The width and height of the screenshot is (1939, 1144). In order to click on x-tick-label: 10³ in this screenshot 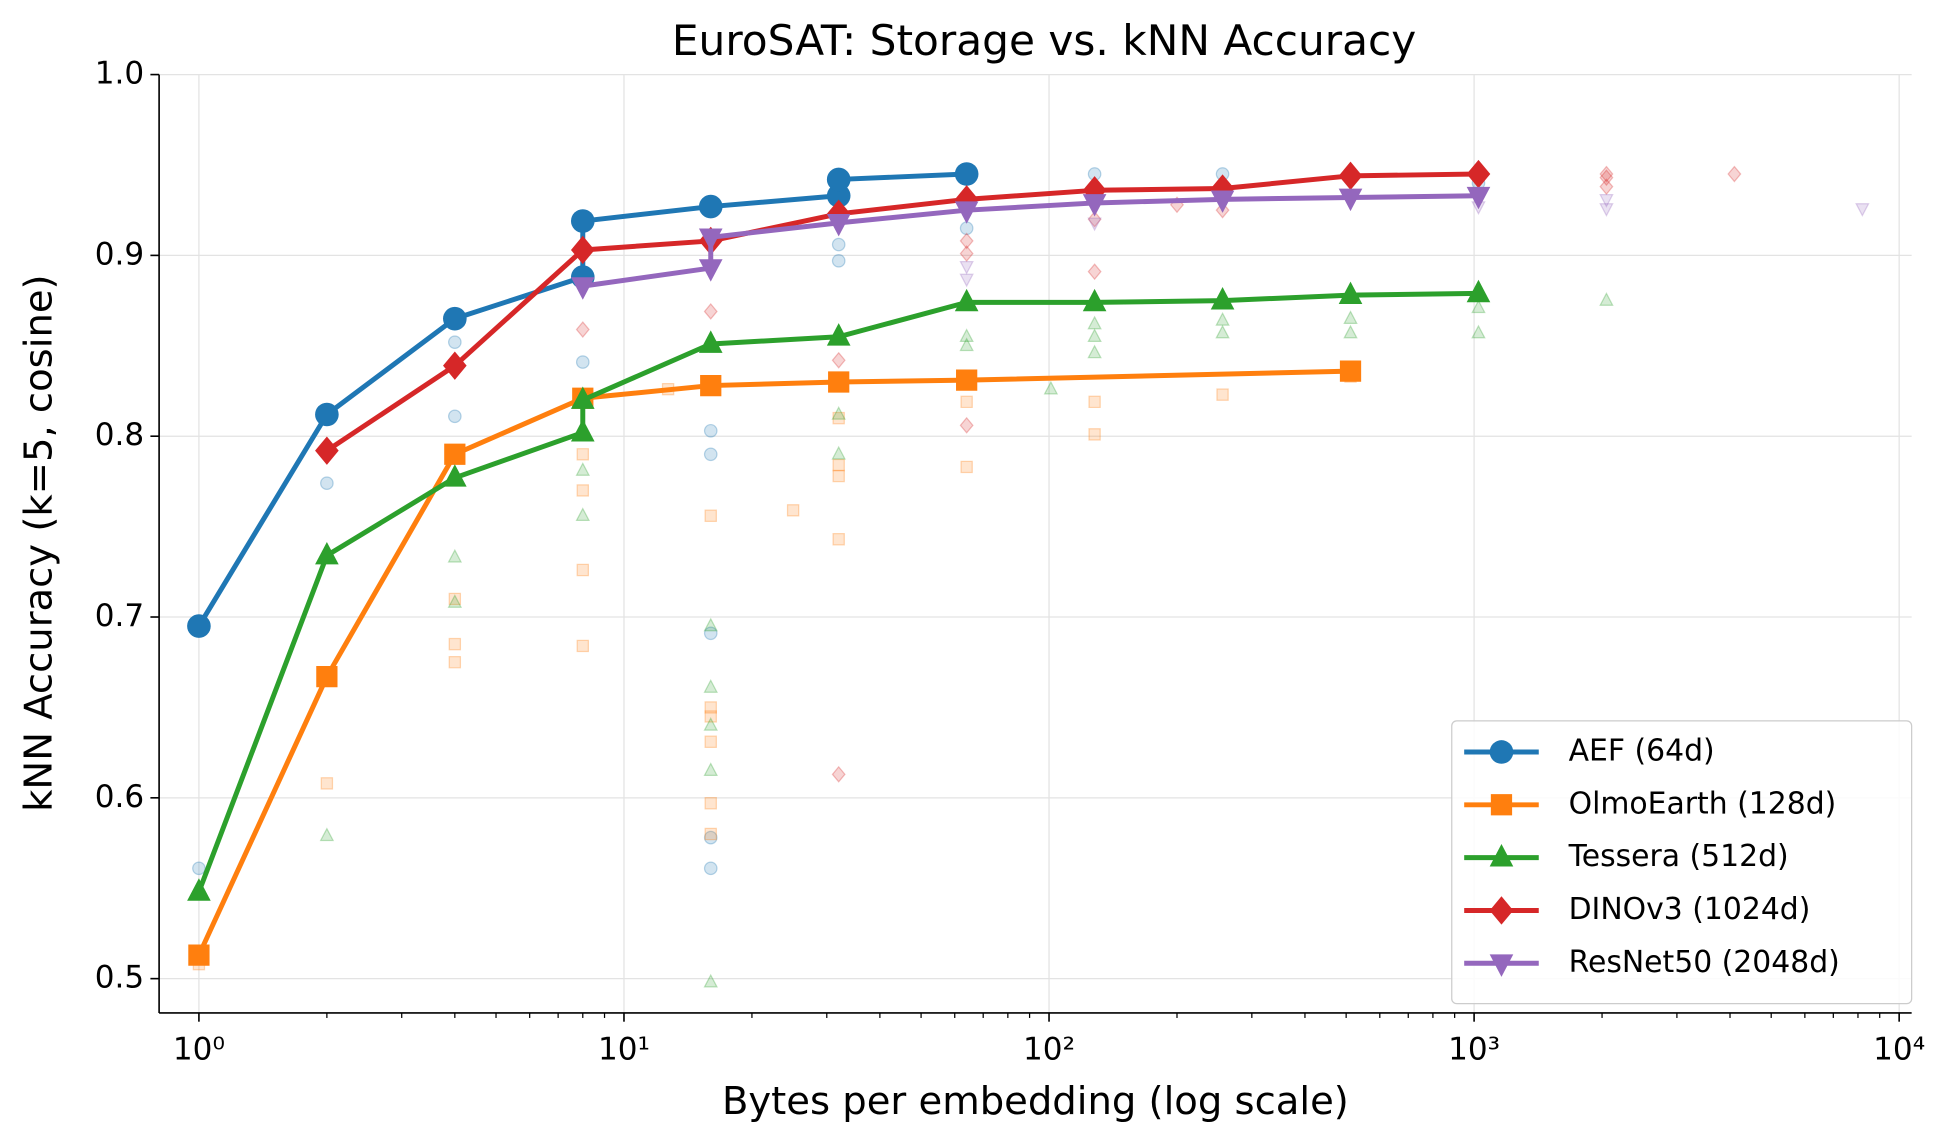, I will do `click(1474, 1049)`.